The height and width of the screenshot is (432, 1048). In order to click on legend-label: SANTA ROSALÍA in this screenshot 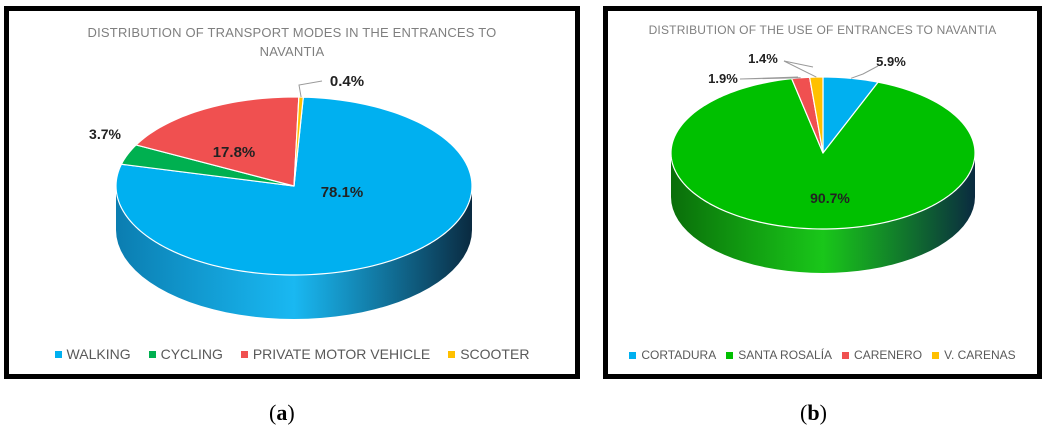, I will do `click(785, 355)`.